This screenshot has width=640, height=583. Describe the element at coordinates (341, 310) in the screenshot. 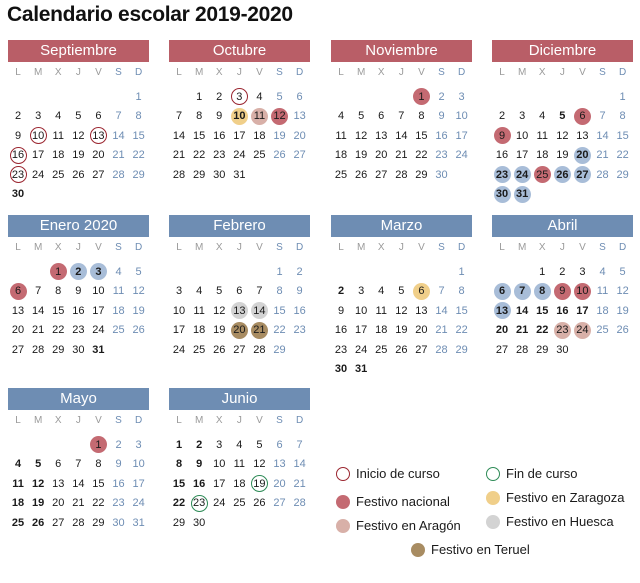

I see `day-number: 9` at that location.